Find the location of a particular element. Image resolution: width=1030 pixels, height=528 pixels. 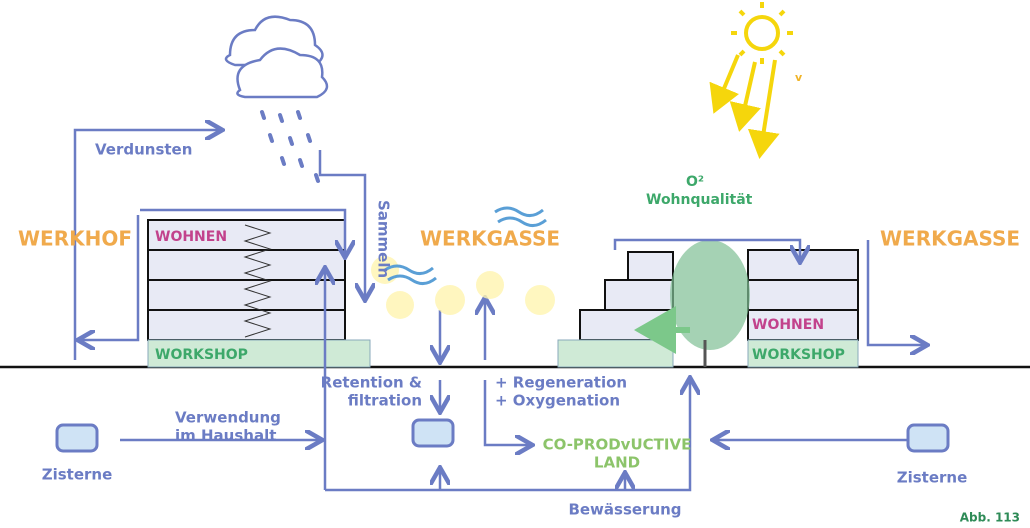

label: im Haushalt is located at coordinates (225, 436).